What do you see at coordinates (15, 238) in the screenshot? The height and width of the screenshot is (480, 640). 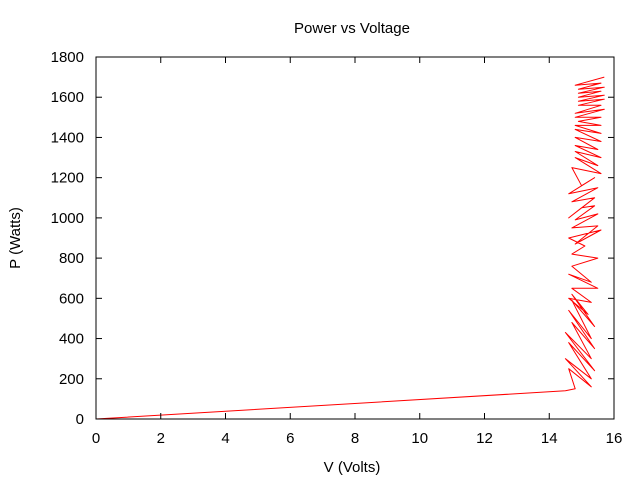 I see `y-axis-label: P (Watts)` at bounding box center [15, 238].